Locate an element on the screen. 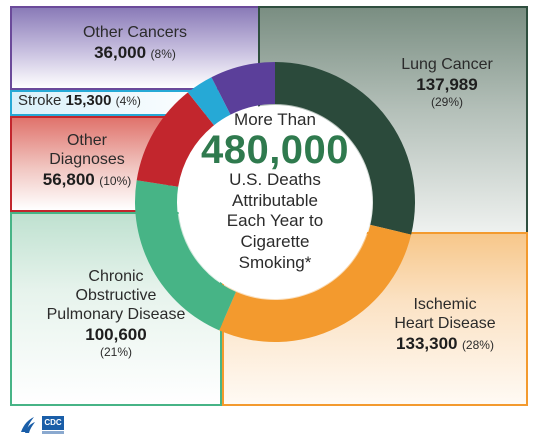 The width and height of the screenshot is (539, 444). lung-cancer-pct: (29%) is located at coordinates (446, 101).